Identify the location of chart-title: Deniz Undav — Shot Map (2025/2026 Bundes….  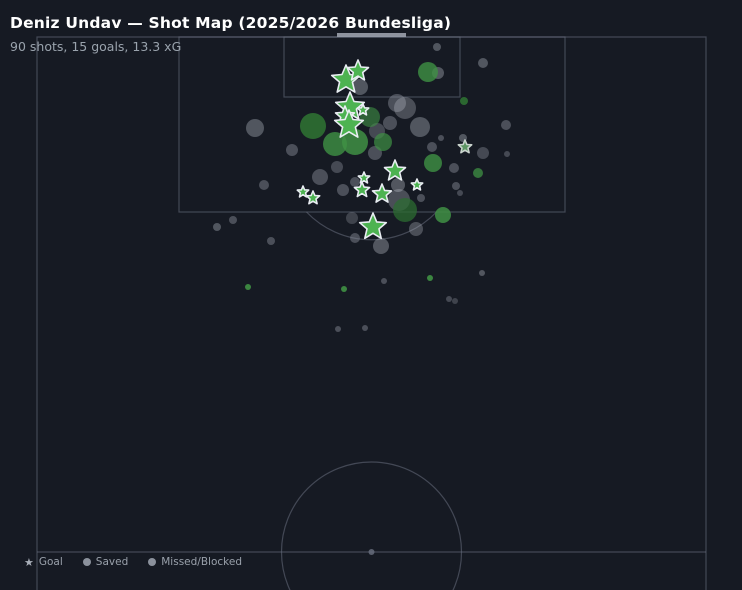
(231, 23).